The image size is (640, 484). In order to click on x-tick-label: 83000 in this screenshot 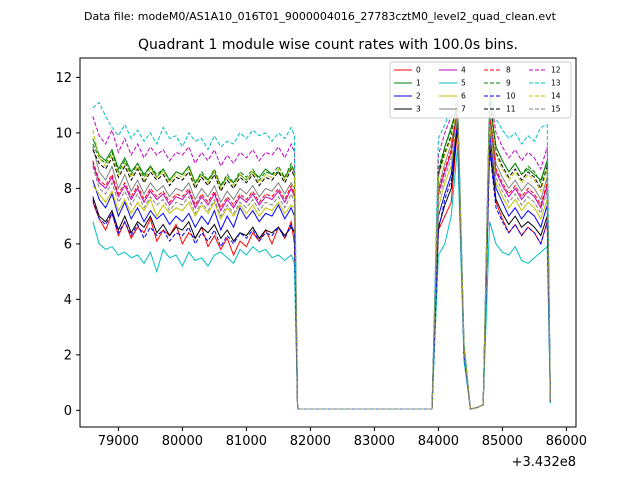, I will do `click(374, 441)`.